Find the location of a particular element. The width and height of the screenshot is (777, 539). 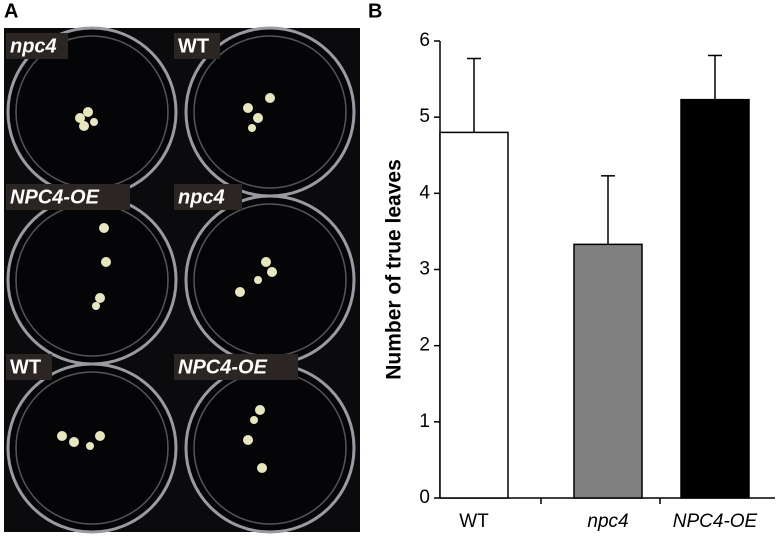

x-tick-label: npc4 is located at coordinates (607, 521).